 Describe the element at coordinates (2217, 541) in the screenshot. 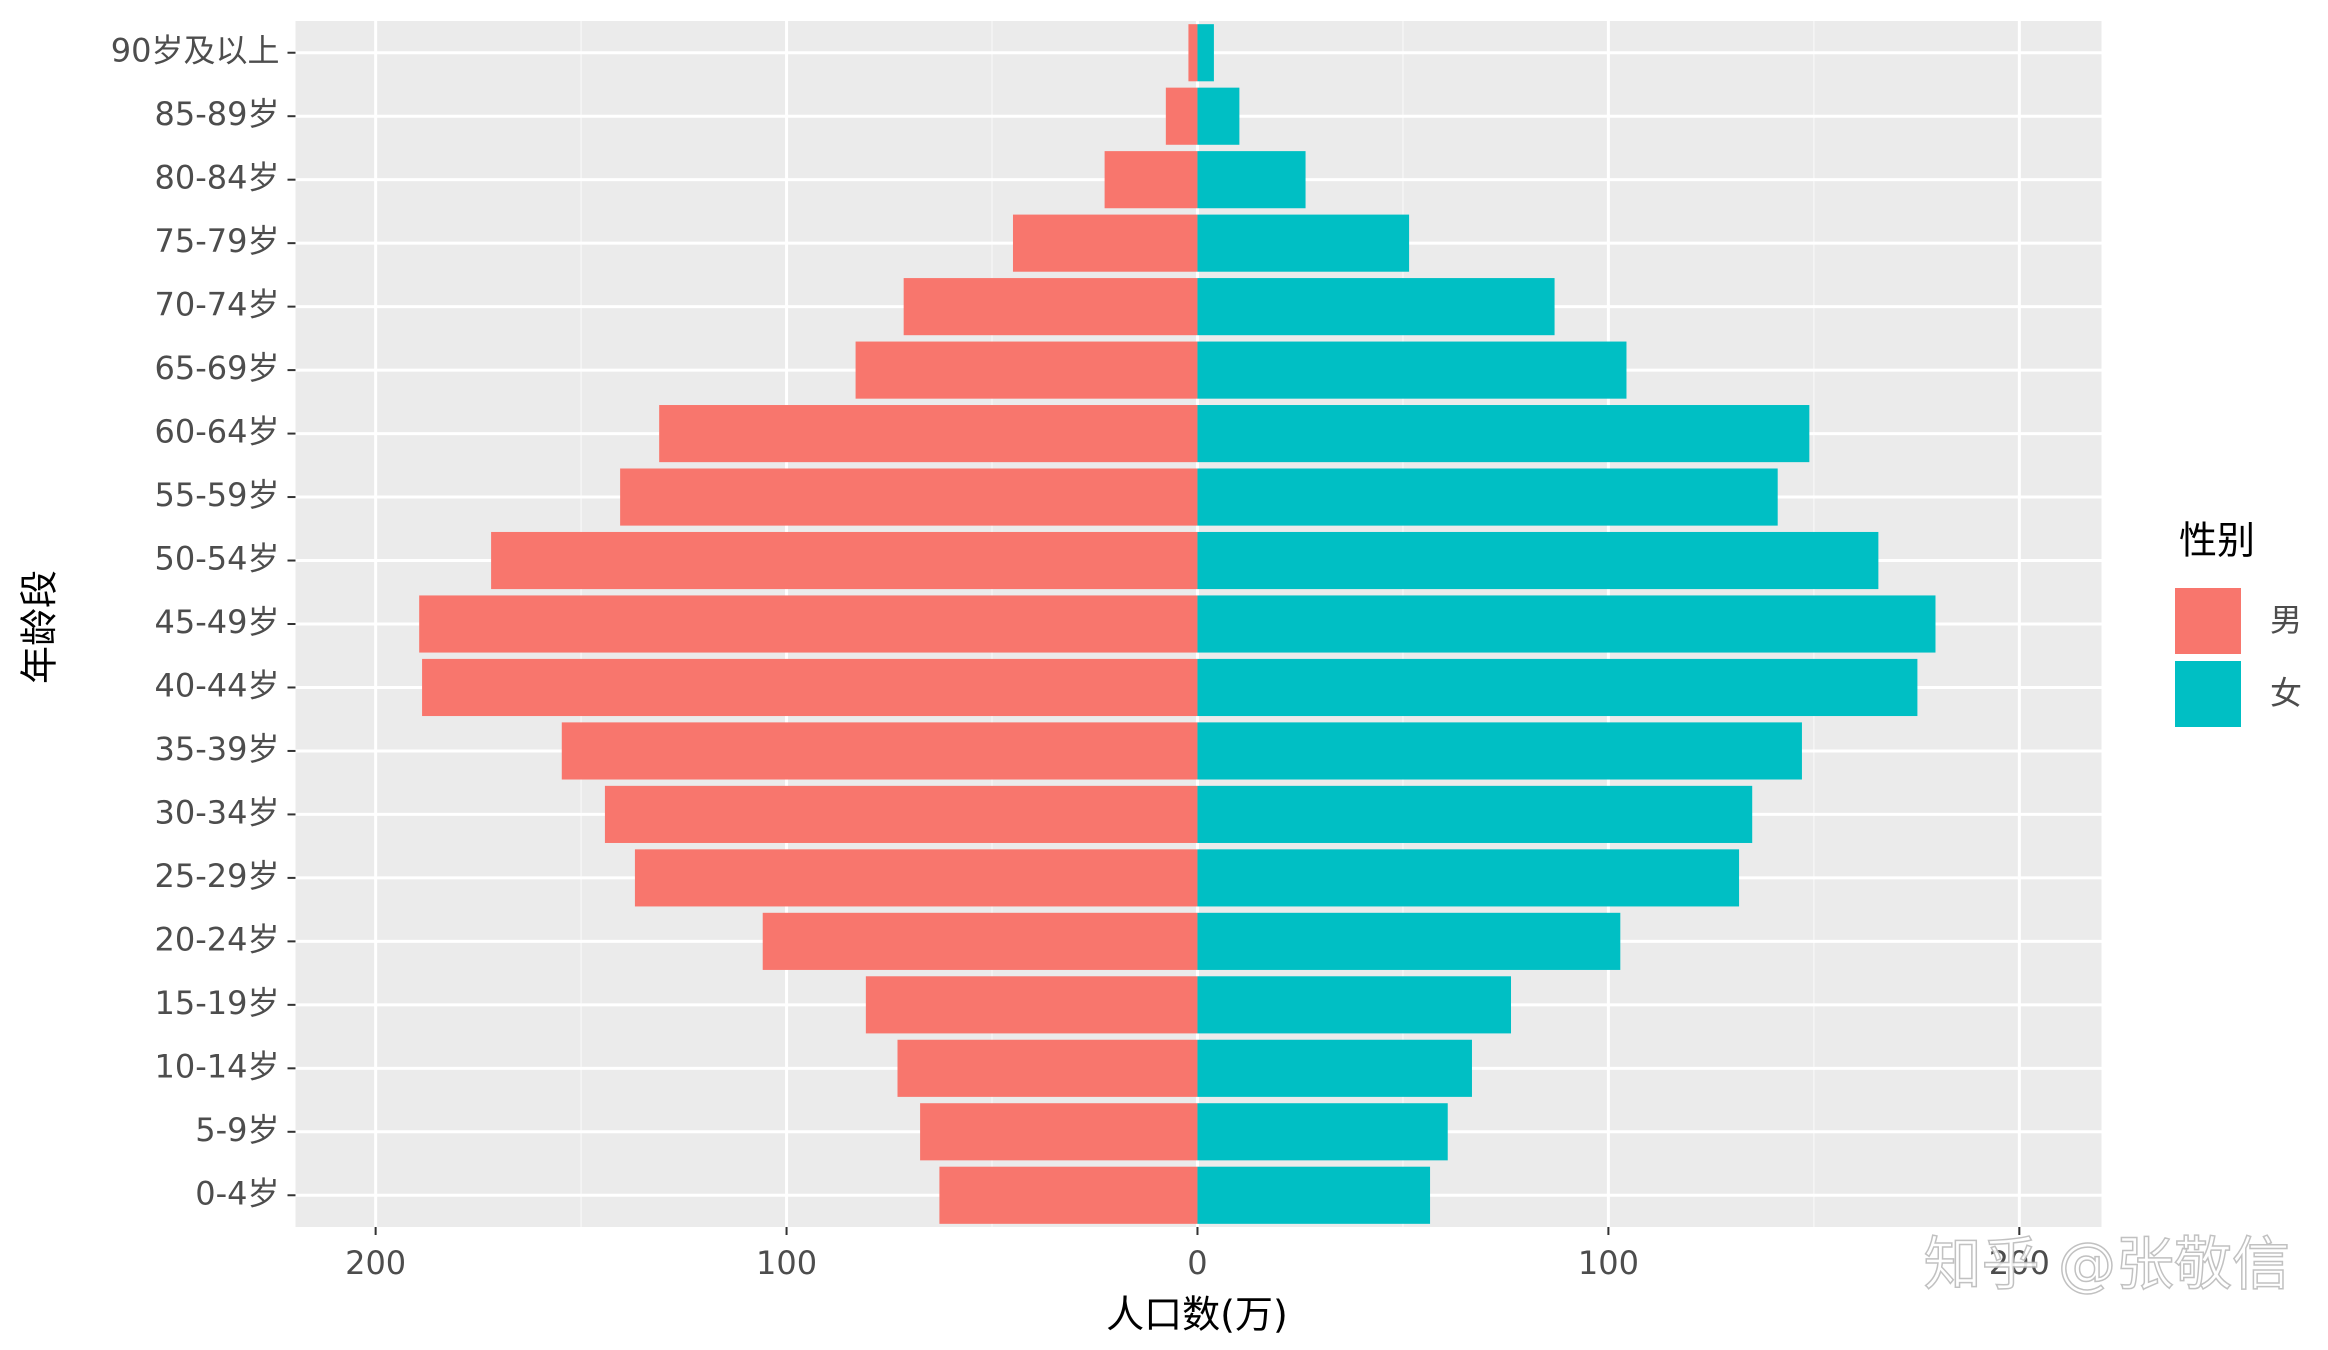

I see `legend-title: 性别` at that location.